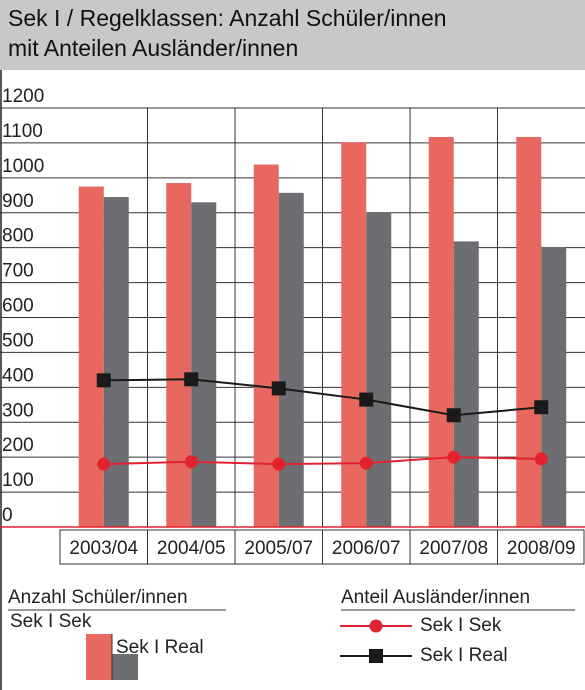  Describe the element at coordinates (18, 375) in the screenshot. I see `y-tick-label: 400` at that location.